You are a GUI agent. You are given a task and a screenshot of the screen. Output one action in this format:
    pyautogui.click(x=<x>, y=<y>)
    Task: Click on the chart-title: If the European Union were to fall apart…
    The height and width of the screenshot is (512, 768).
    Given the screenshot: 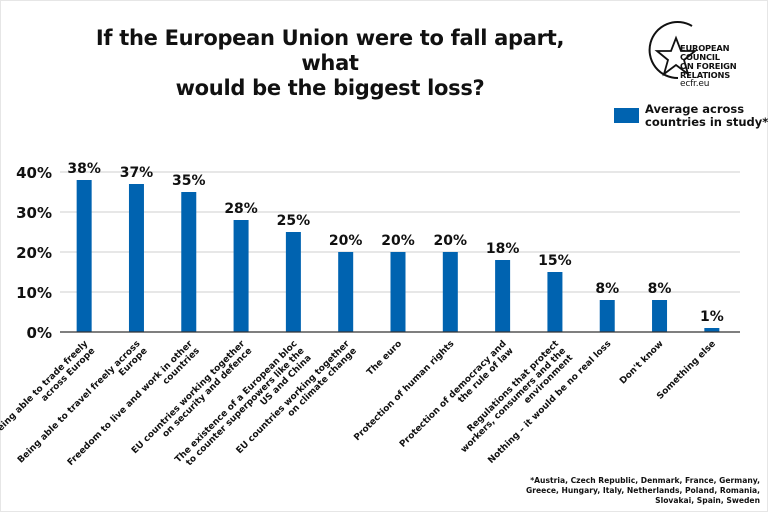 What is the action you would take?
    pyautogui.click(x=330, y=63)
    